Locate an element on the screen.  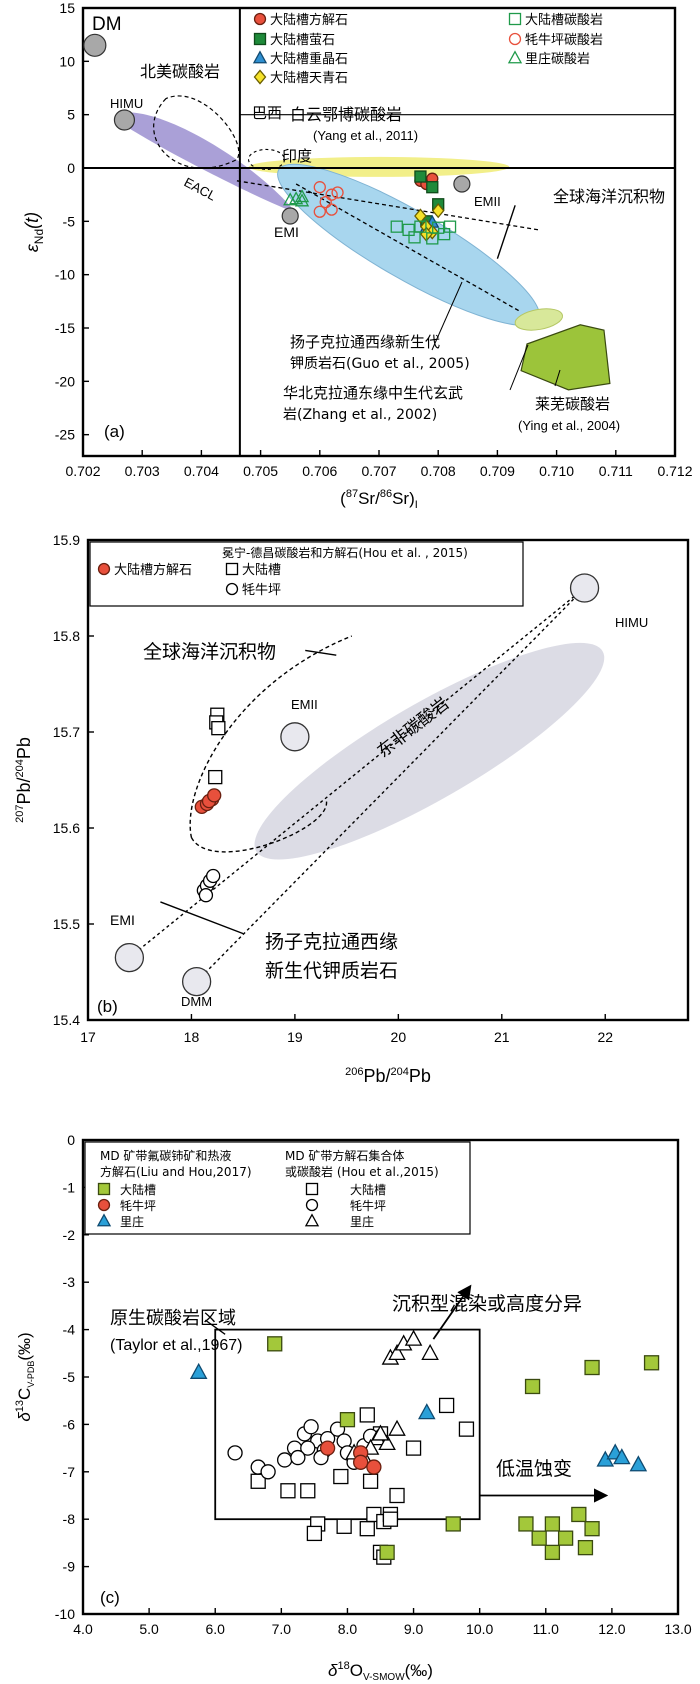
y-tick-label: 15 is located at coordinates (67, 8).